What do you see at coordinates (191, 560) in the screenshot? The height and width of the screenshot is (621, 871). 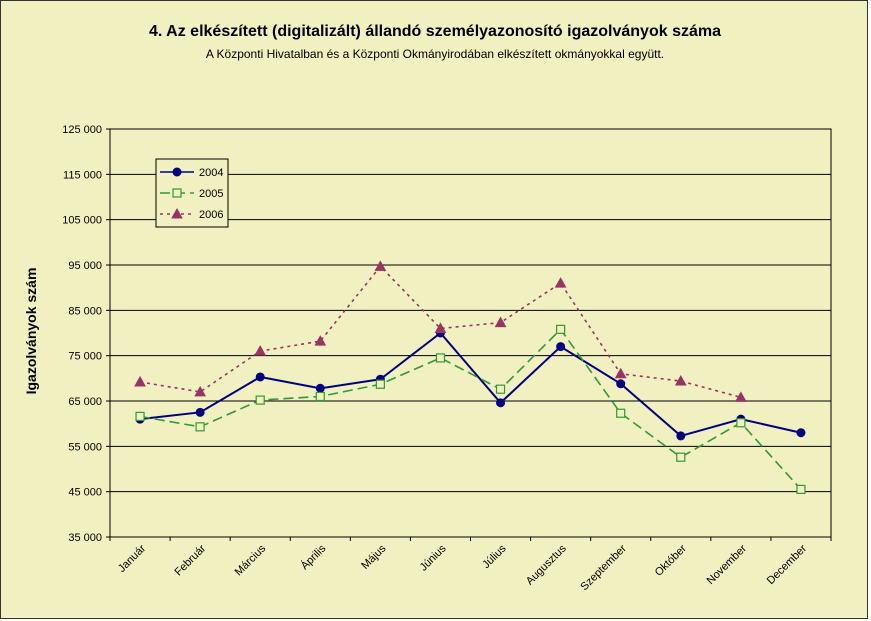 I see `x-tick-label: Február` at bounding box center [191, 560].